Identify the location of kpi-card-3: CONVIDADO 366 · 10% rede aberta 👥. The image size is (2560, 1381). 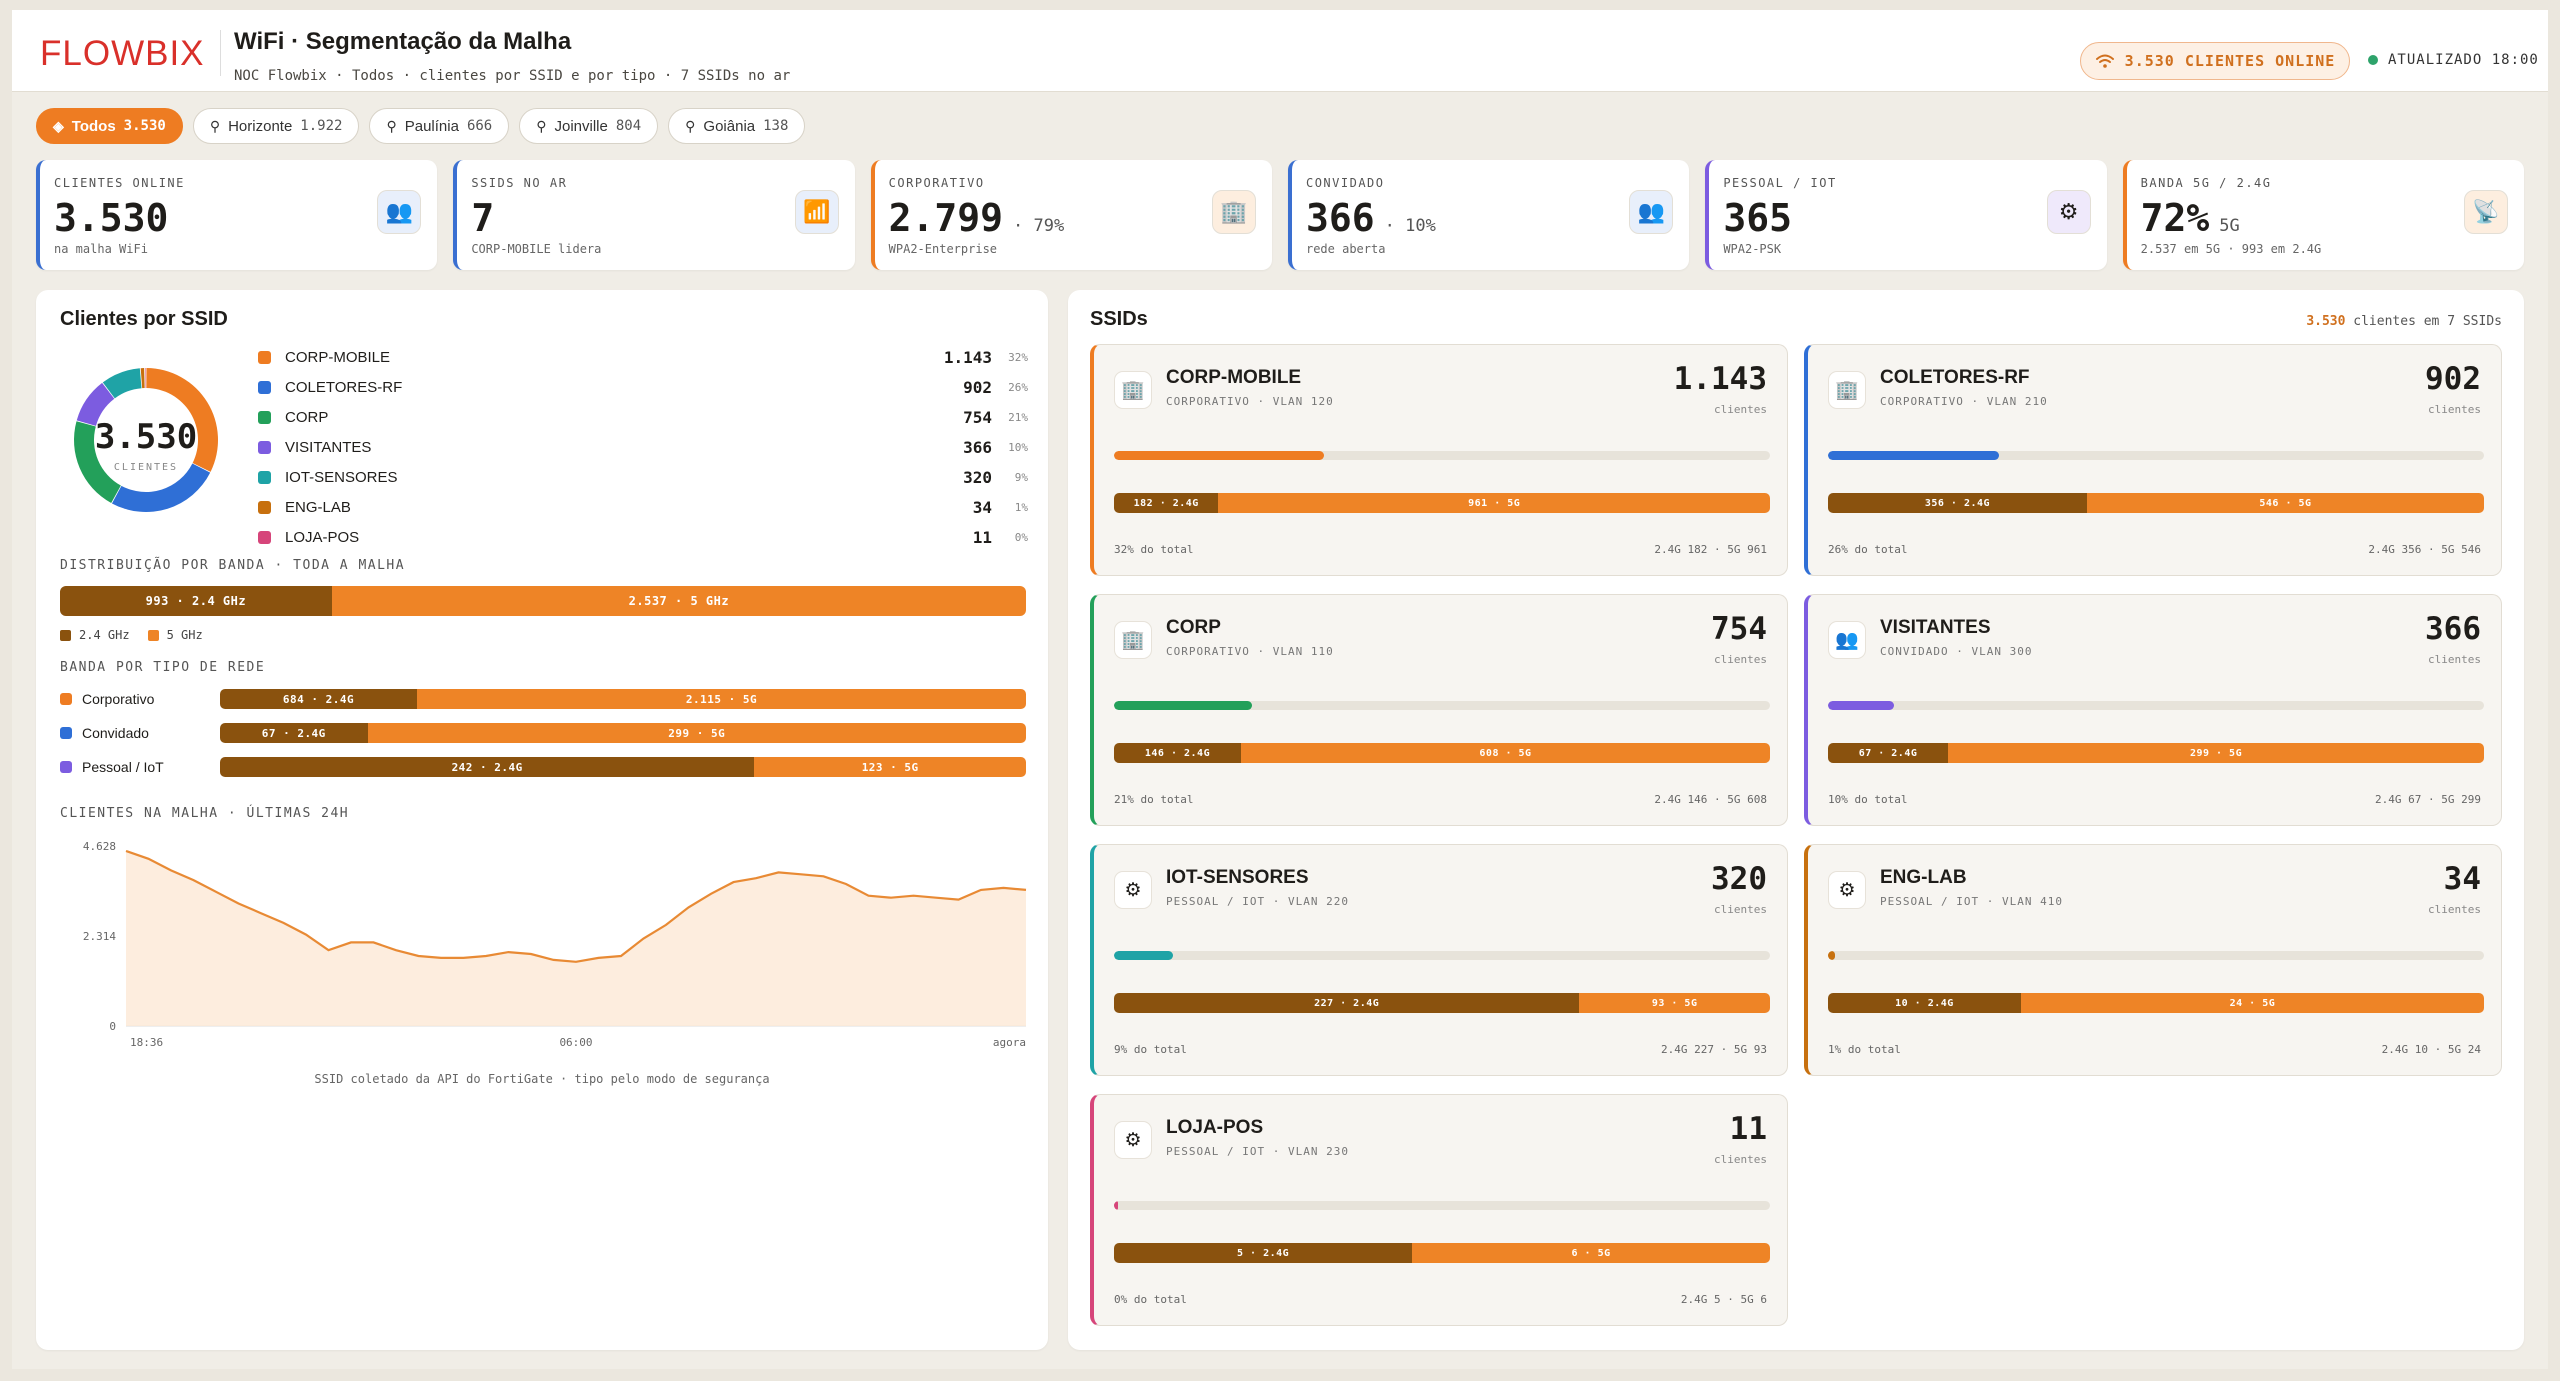
(1488, 215).